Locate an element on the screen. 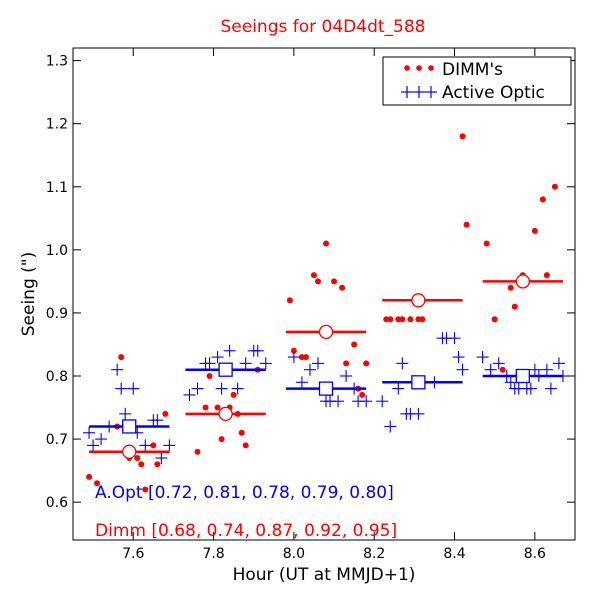 The width and height of the screenshot is (600, 600). chart-title: Seeings for 04D4dt_588 is located at coordinates (323, 27).